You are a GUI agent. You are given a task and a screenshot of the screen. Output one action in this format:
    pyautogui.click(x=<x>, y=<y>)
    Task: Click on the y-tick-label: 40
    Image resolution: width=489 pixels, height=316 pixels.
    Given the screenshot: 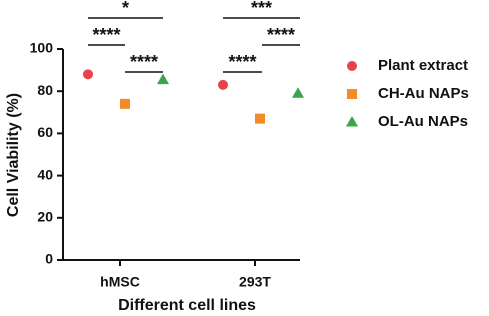 What is the action you would take?
    pyautogui.click(x=45, y=174)
    